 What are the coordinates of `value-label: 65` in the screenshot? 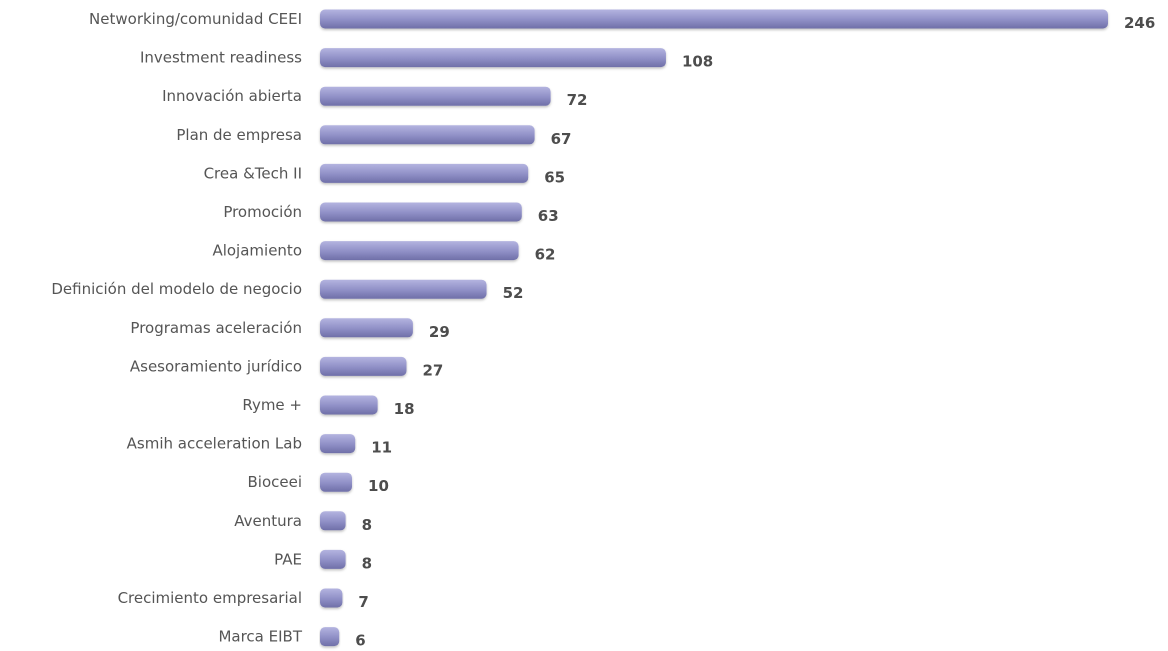 It's located at (554, 177).